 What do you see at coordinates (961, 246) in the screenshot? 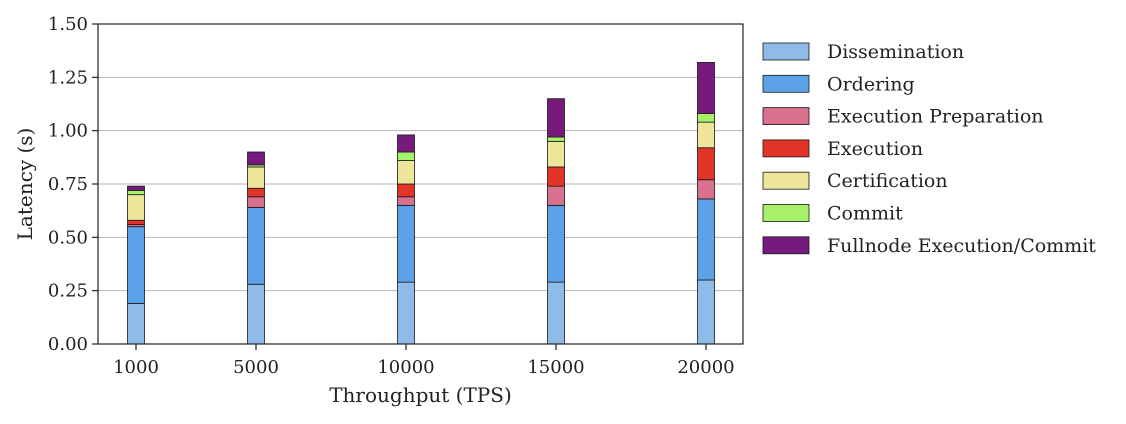
I see `legend-label-fullnode-execution-commit: Fullnode Execution/Commit` at bounding box center [961, 246].